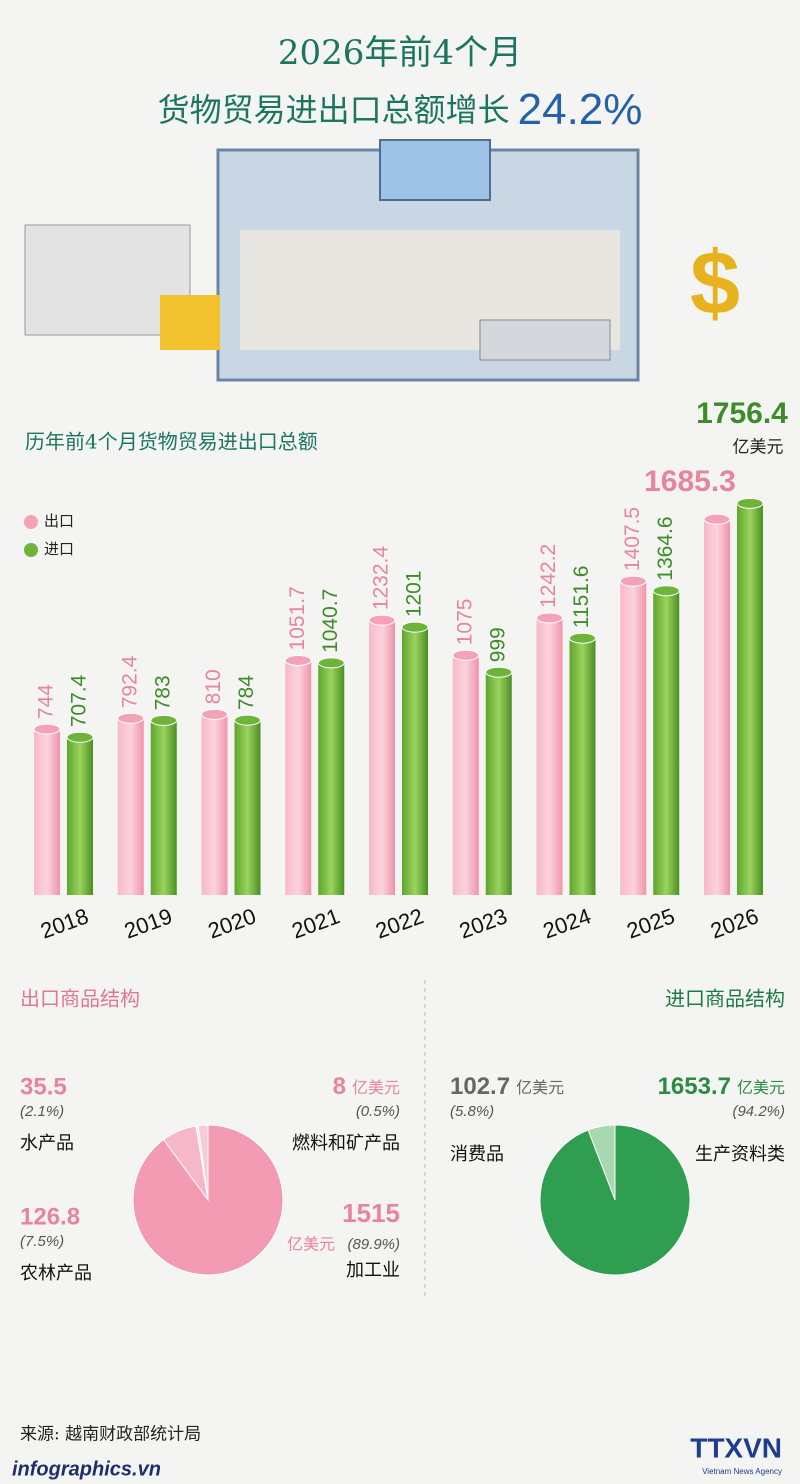 The width and height of the screenshot is (800, 1484). What do you see at coordinates (339, 1086) in the screenshot?
I see `value-label: 8` at bounding box center [339, 1086].